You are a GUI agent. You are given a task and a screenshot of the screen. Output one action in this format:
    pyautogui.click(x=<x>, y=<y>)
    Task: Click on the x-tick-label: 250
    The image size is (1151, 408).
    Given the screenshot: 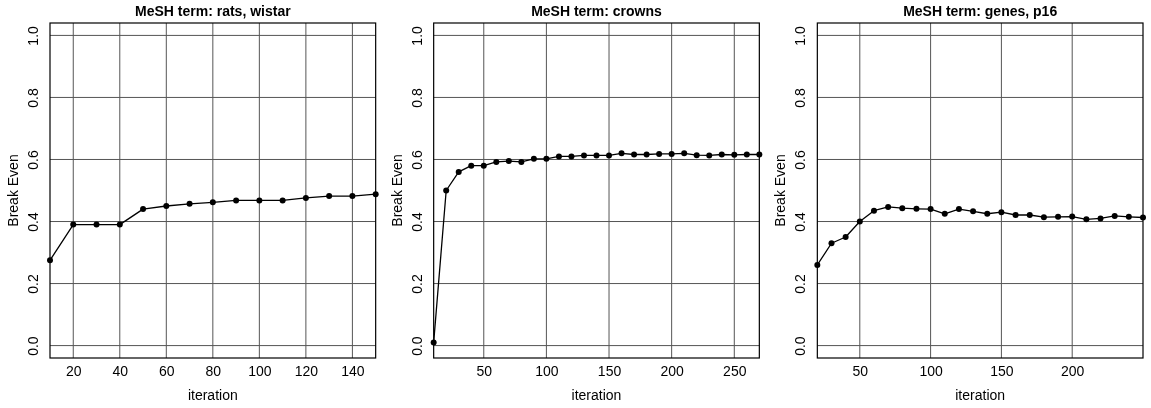 What is the action you would take?
    pyautogui.click(x=735, y=370)
    